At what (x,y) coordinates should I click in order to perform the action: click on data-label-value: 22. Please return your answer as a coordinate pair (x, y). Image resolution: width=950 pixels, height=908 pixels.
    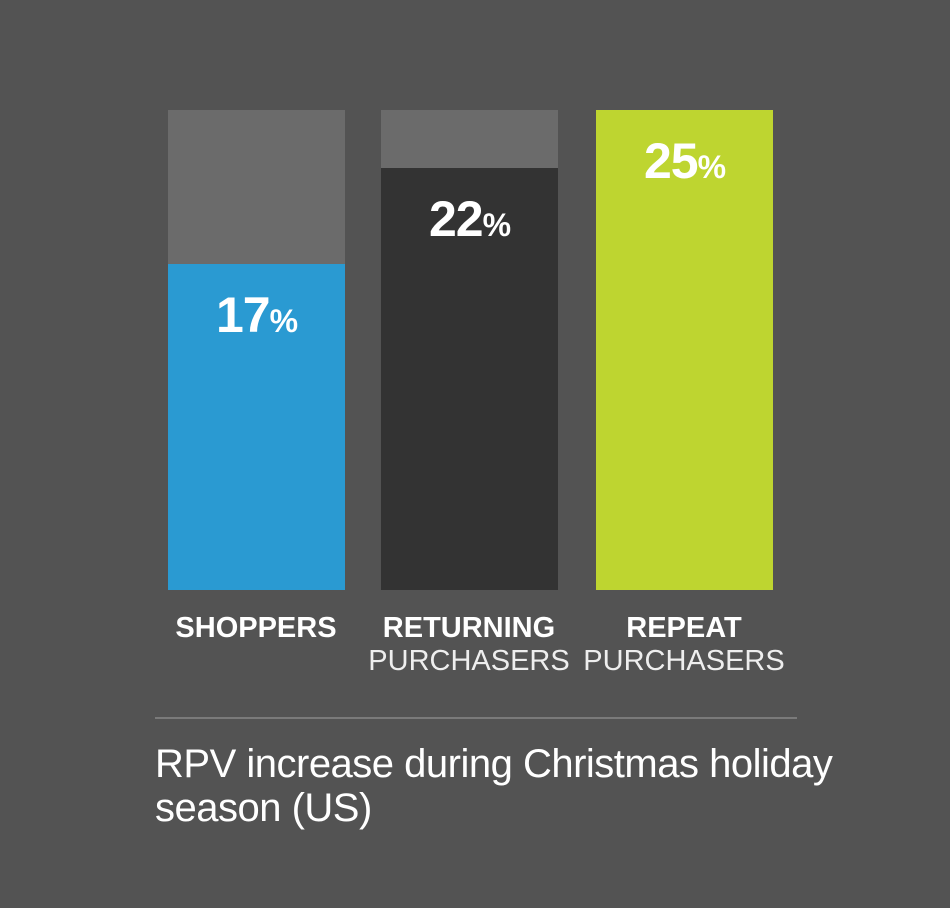
    Looking at the image, I should click on (456, 219).